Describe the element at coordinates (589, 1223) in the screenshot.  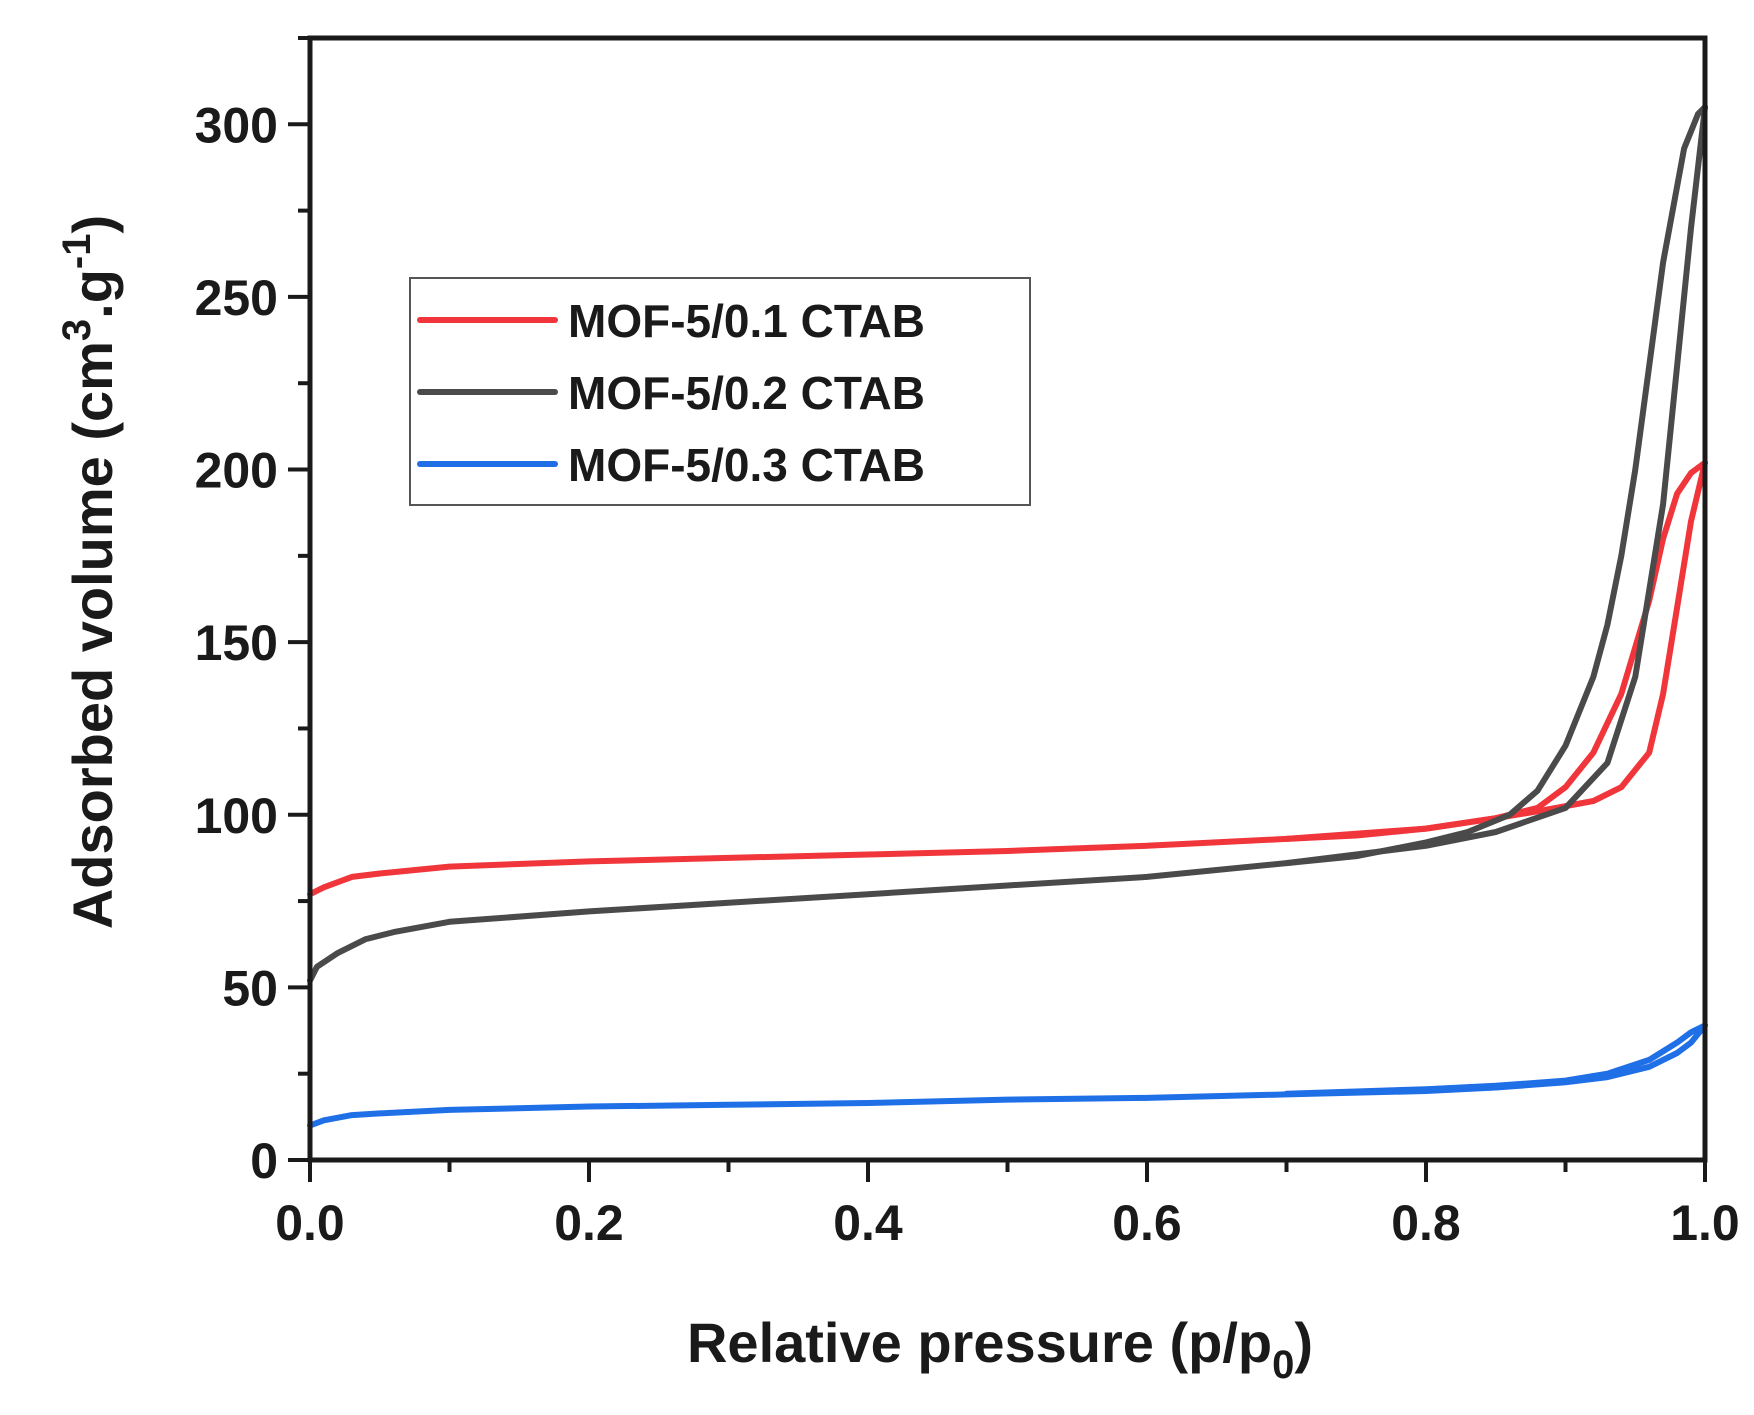
I see `x-tick-label: 0.2` at that location.